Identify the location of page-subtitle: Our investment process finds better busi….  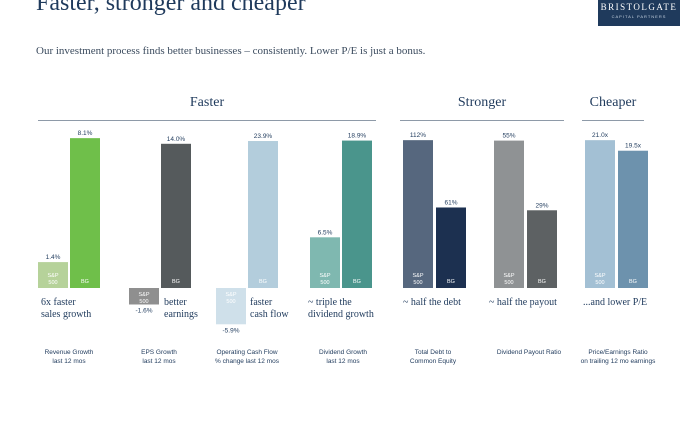
(231, 51).